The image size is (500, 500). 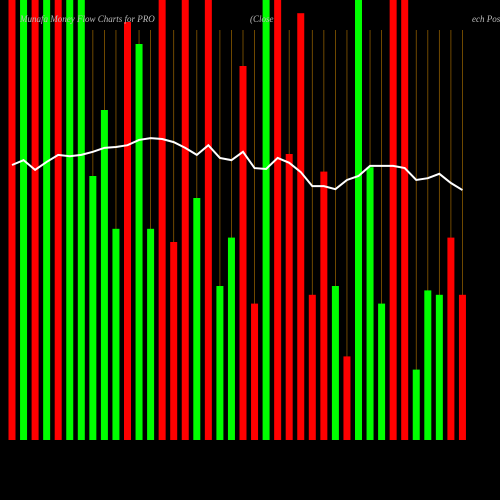 I want to click on chart-title: Munafa Money Flow Charts for PRO, so click(x=87, y=19).